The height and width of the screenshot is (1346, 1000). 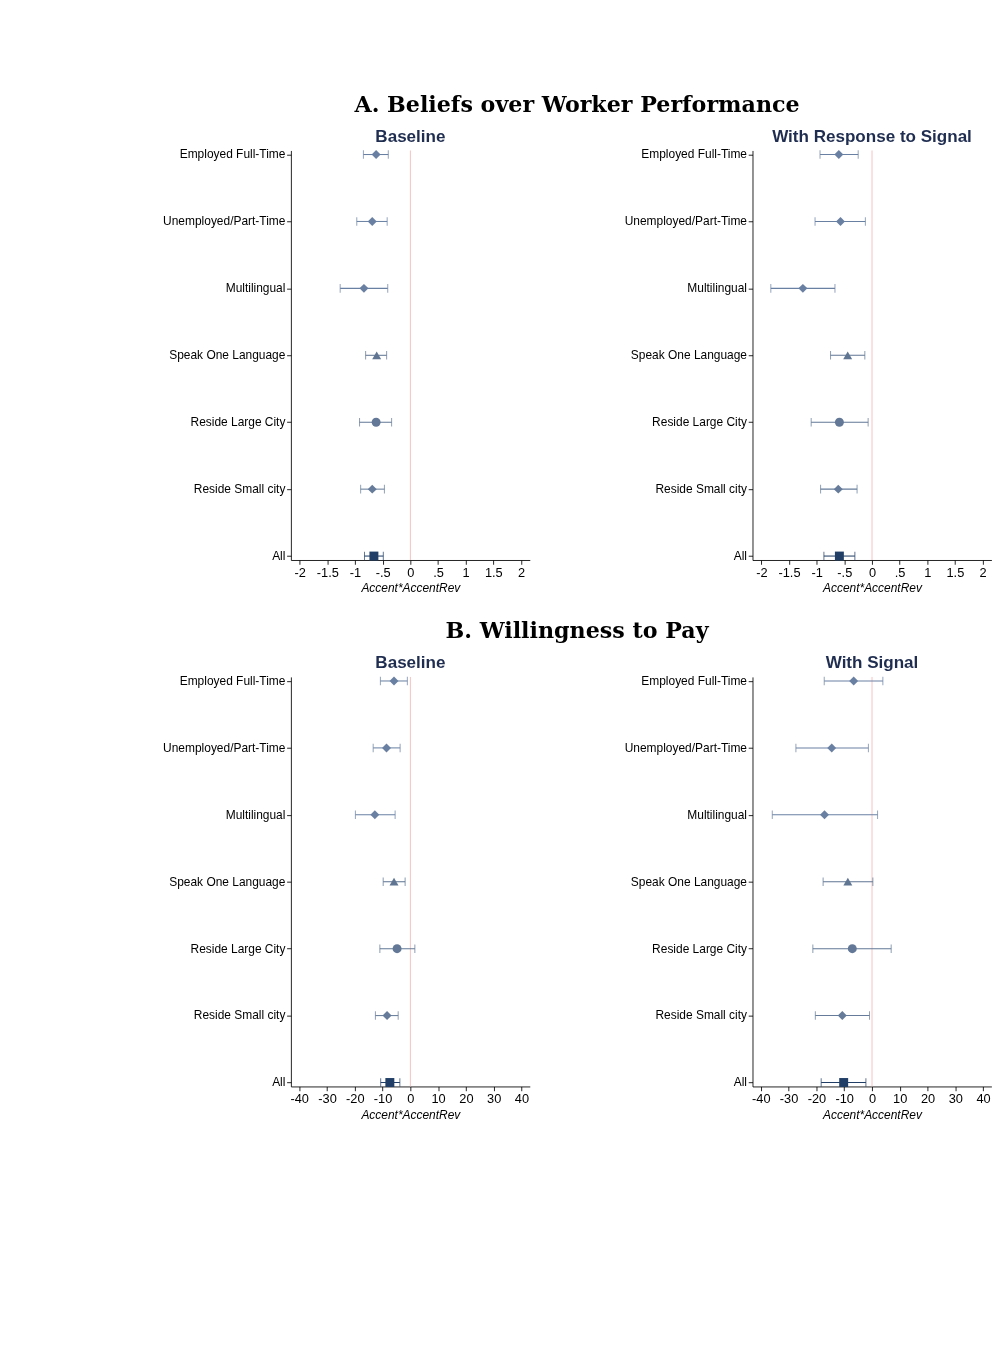 I want to click on text: B. Willingness to Pay, so click(x=577, y=630).